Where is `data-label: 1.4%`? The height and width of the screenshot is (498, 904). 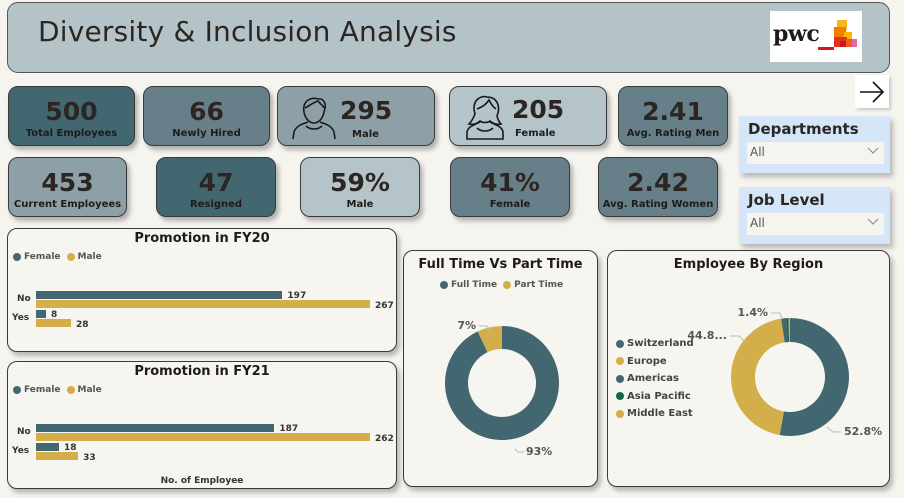 data-label: 1.4% is located at coordinates (752, 312).